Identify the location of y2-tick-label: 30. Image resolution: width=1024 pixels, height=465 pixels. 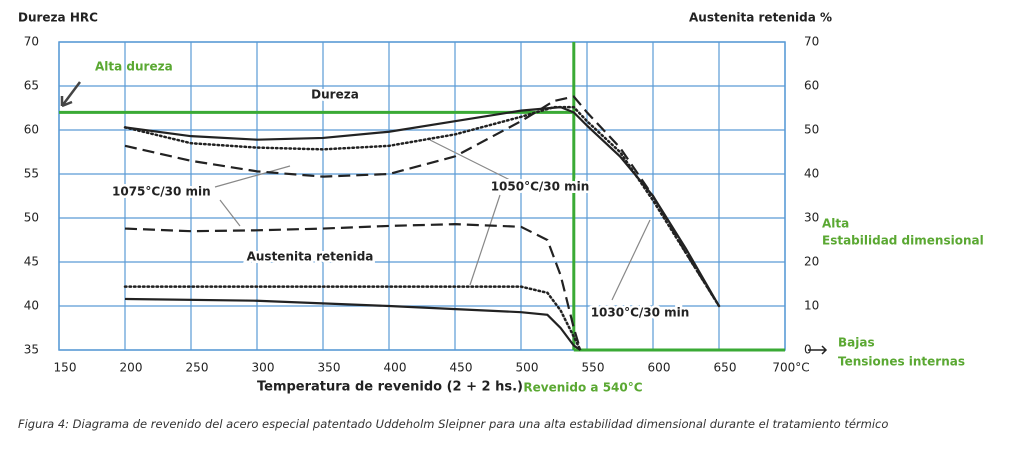
(811, 218).